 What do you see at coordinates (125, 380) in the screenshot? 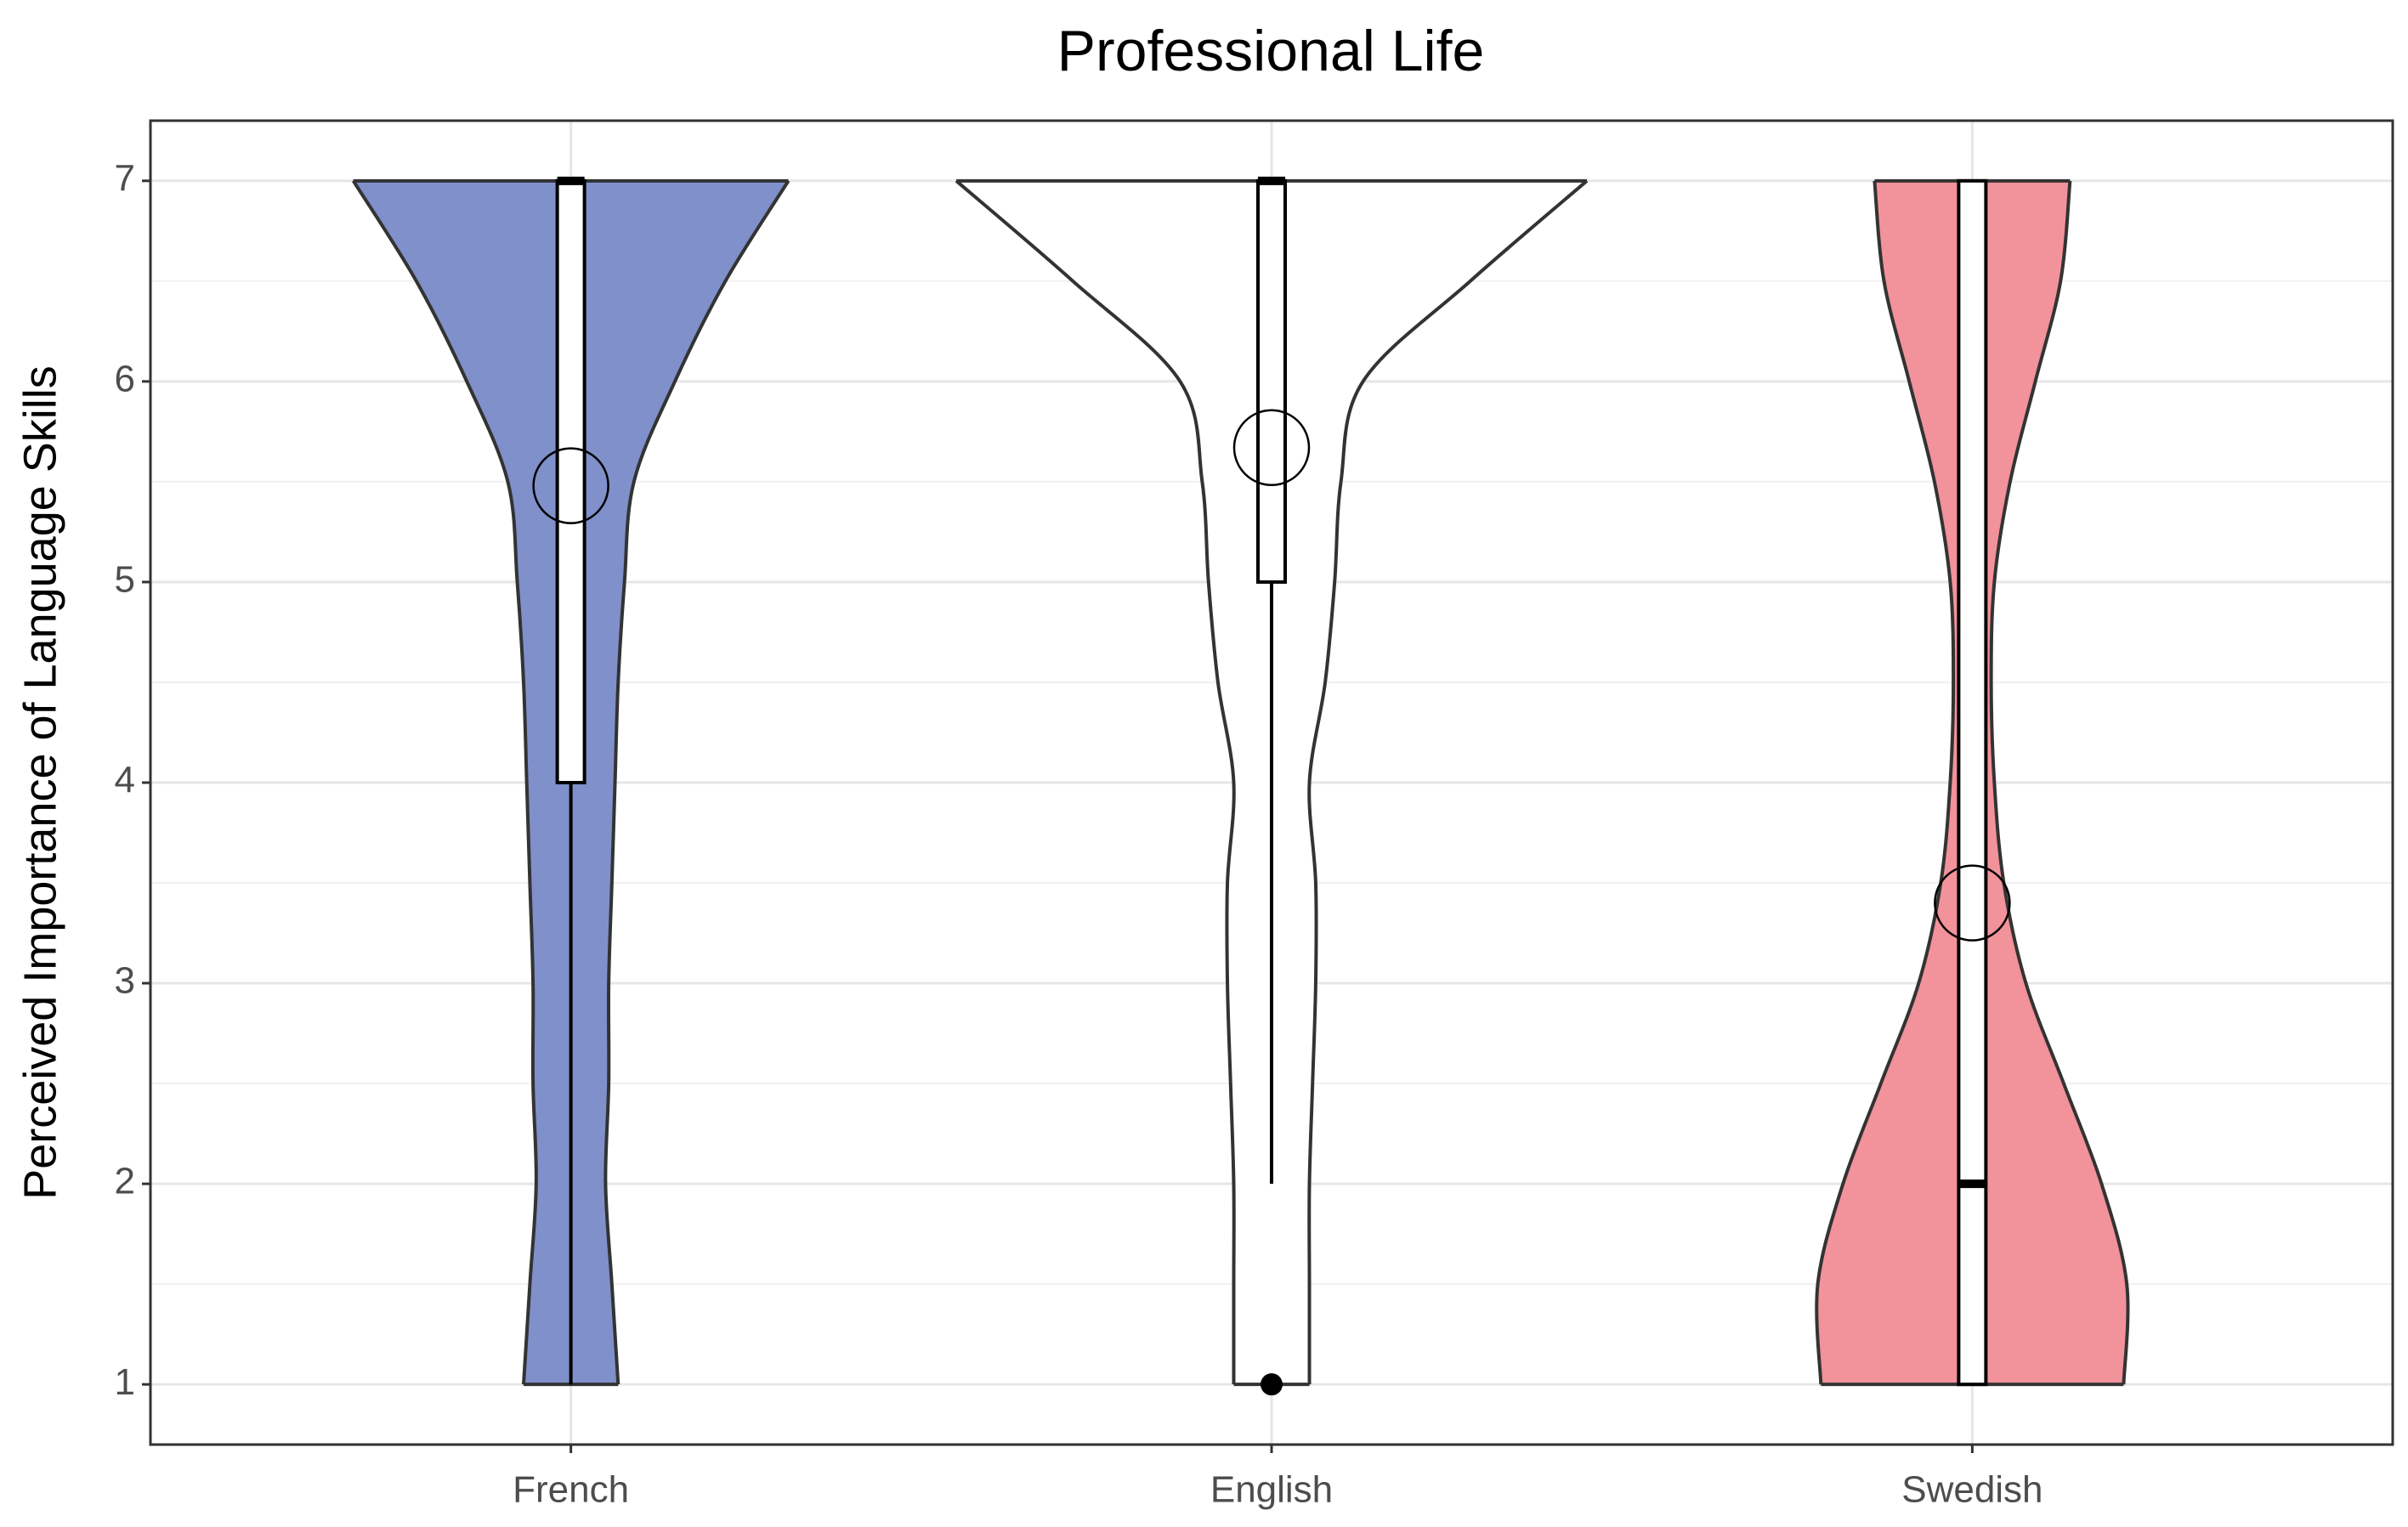
I see `y-tick-label: 6` at bounding box center [125, 380].